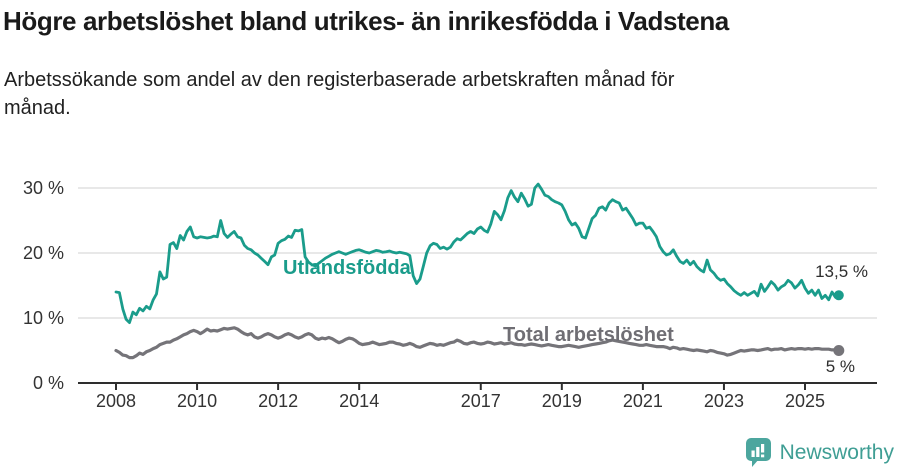  Describe the element at coordinates (841, 271) in the screenshot. I see `end-value-label-utlandsfodda: 13,5 %` at that location.